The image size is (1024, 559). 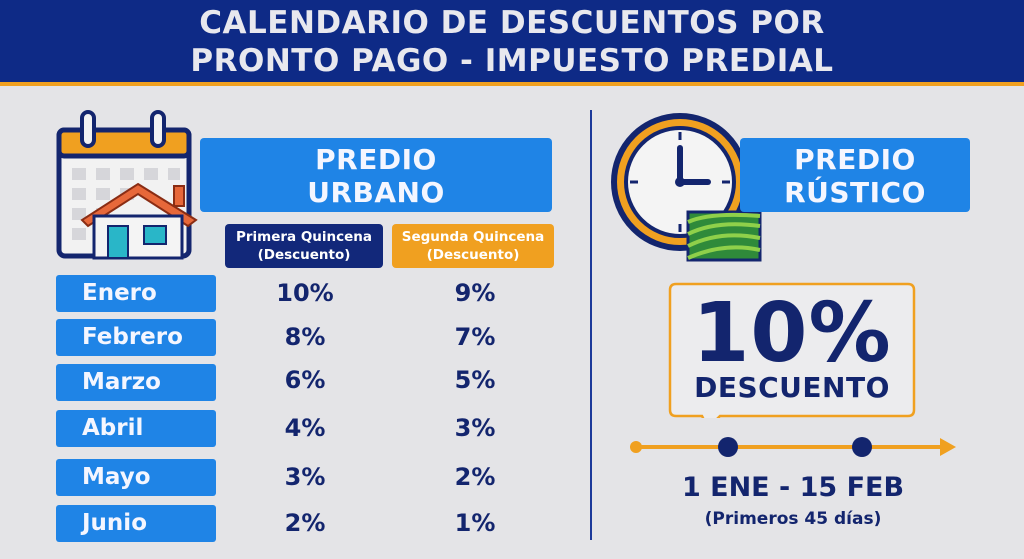 What do you see at coordinates (475, 428) in the screenshot?
I see `second-fortnight-value: 3%` at bounding box center [475, 428].